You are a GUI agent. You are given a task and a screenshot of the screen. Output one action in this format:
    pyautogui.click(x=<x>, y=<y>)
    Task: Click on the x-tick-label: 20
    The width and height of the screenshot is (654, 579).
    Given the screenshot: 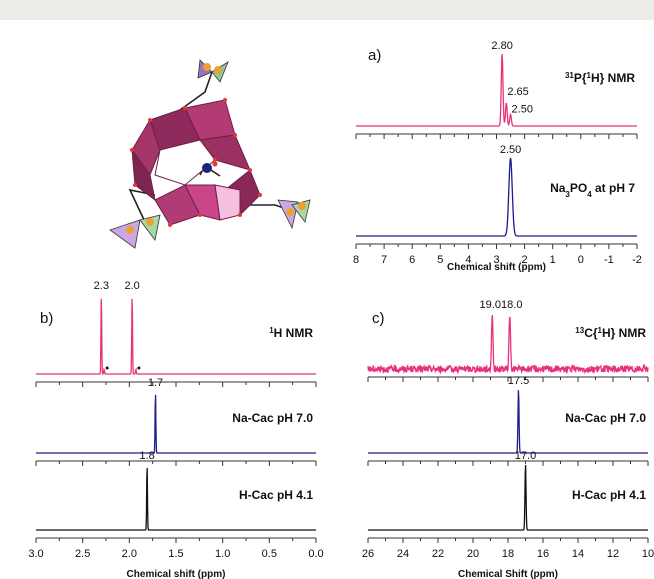 What is the action you would take?
    pyautogui.click(x=473, y=554)
    